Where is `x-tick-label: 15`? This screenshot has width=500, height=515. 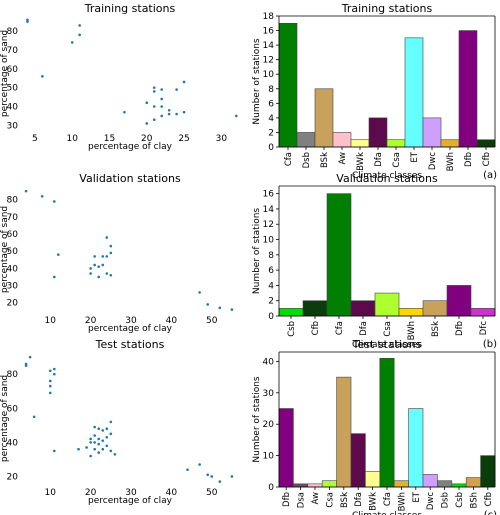 x-tick-label: 15 is located at coordinates (109, 139).